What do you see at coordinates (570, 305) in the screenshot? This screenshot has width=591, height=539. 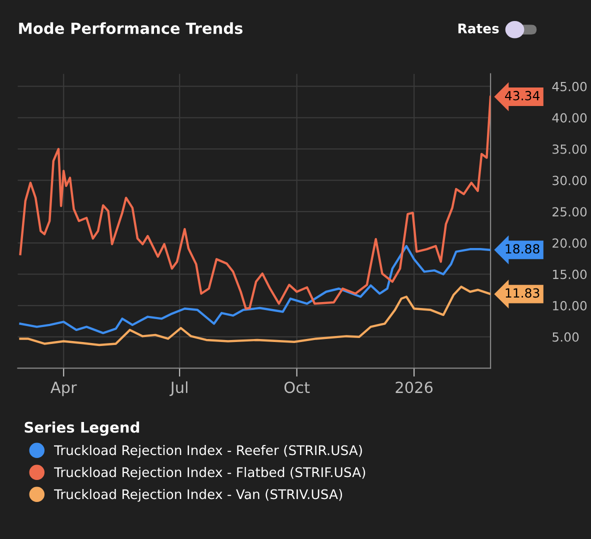 I see `y-tick-label: 10.00` at bounding box center [570, 305].